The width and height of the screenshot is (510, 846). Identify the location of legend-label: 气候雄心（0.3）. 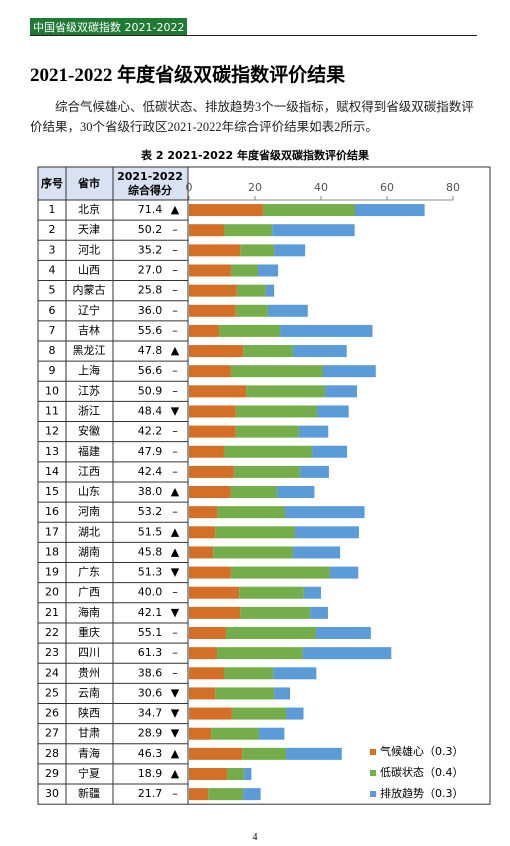
(422, 751).